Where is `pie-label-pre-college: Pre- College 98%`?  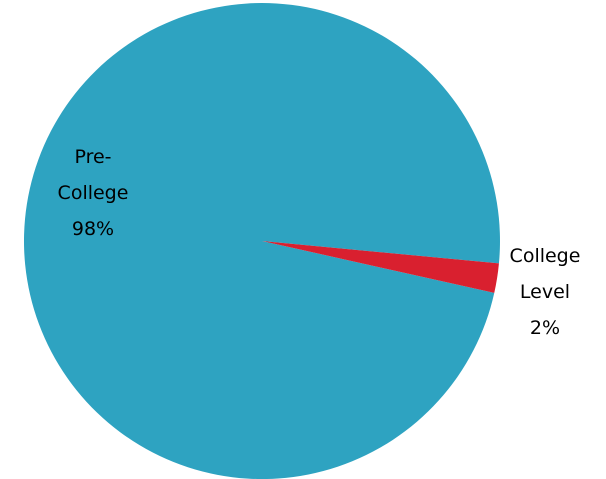 pie-label-pre-college: Pre- College 98% is located at coordinates (93, 193).